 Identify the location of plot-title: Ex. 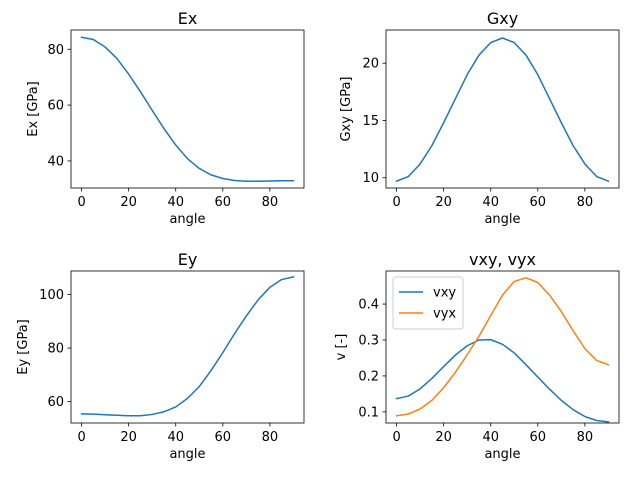
(188, 18).